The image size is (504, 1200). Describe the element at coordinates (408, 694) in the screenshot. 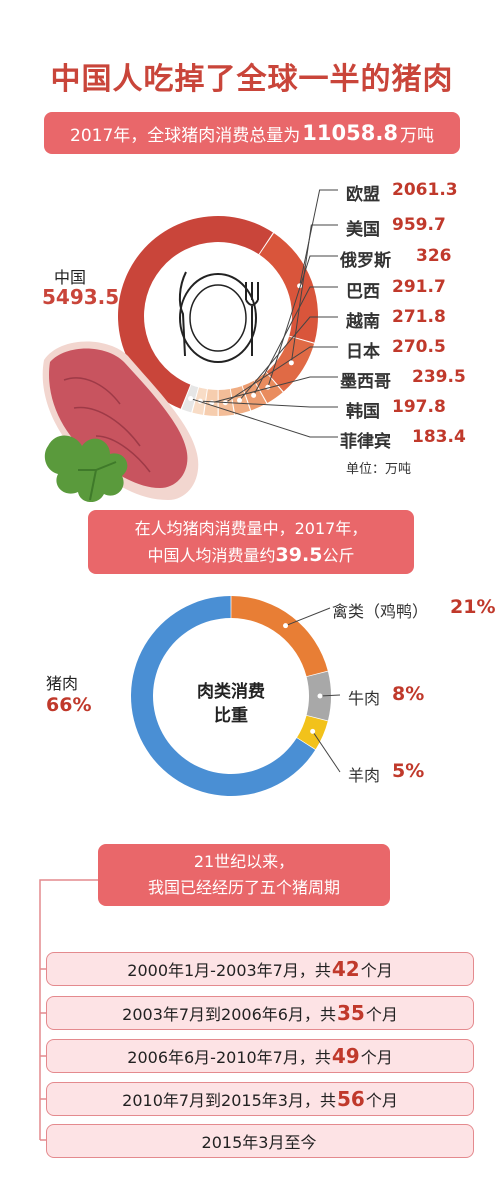

I see `meat-value-beef: 8%` at that location.